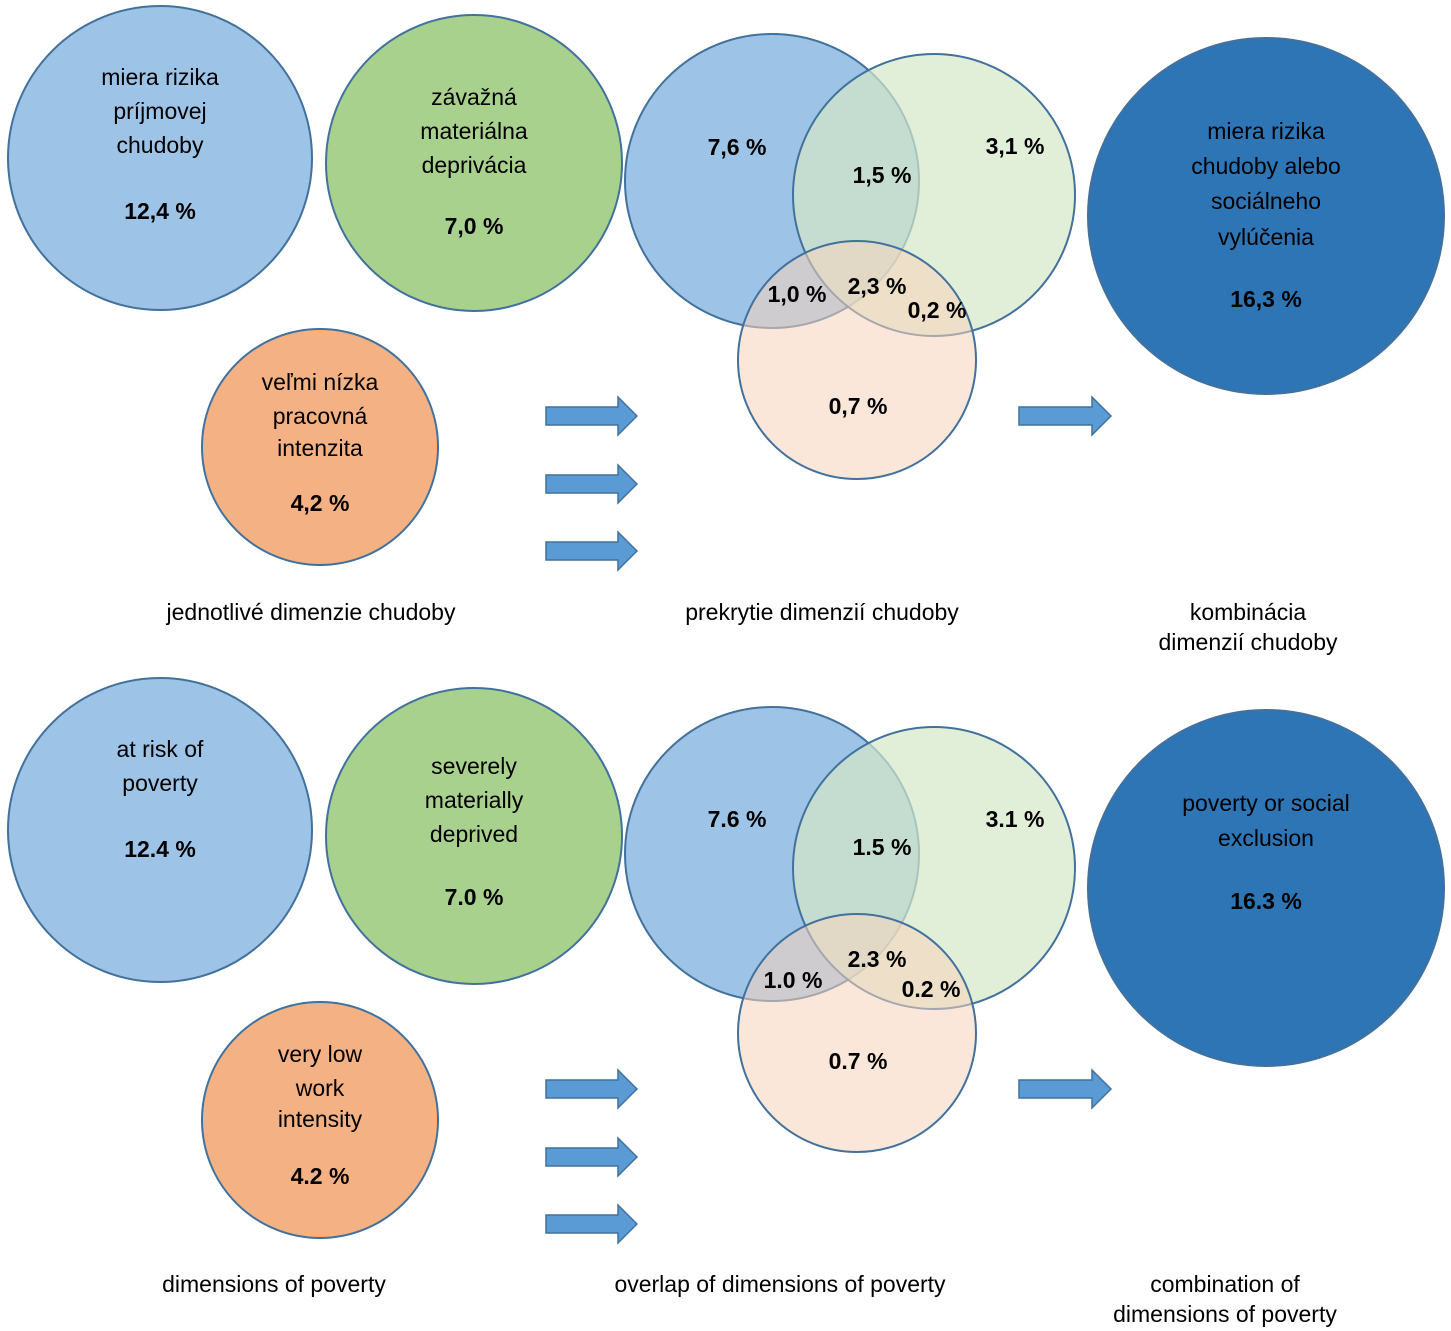 This screenshot has width=1451, height=1331. I want to click on caption-single-dimensions: dimensions of poverty, so click(274, 1284).